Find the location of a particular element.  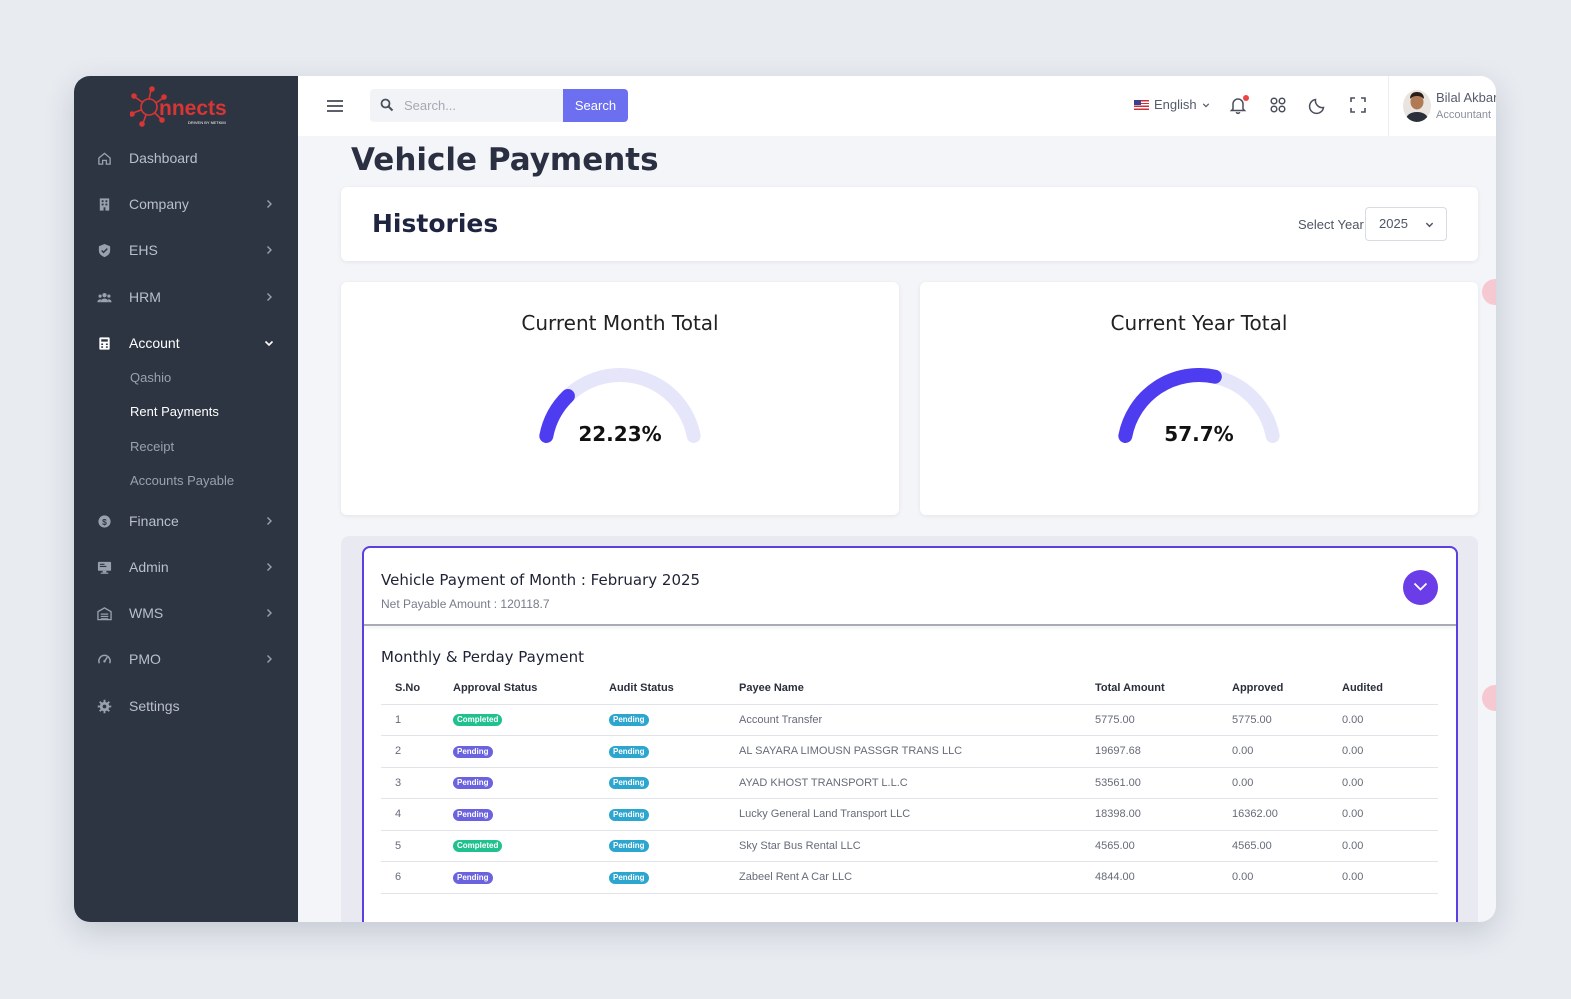

collapse-toggle-button is located at coordinates (1420, 587).